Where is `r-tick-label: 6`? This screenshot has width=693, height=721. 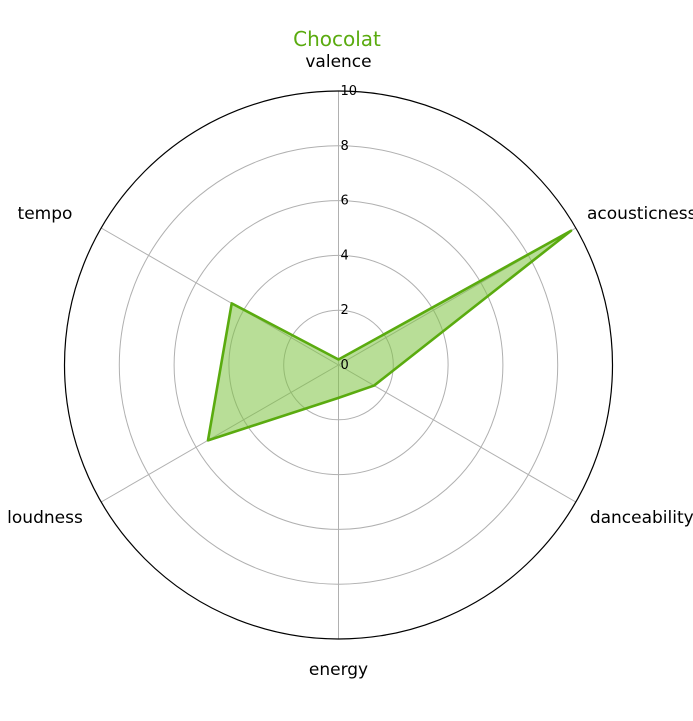 r-tick-label: 6 is located at coordinates (345, 201).